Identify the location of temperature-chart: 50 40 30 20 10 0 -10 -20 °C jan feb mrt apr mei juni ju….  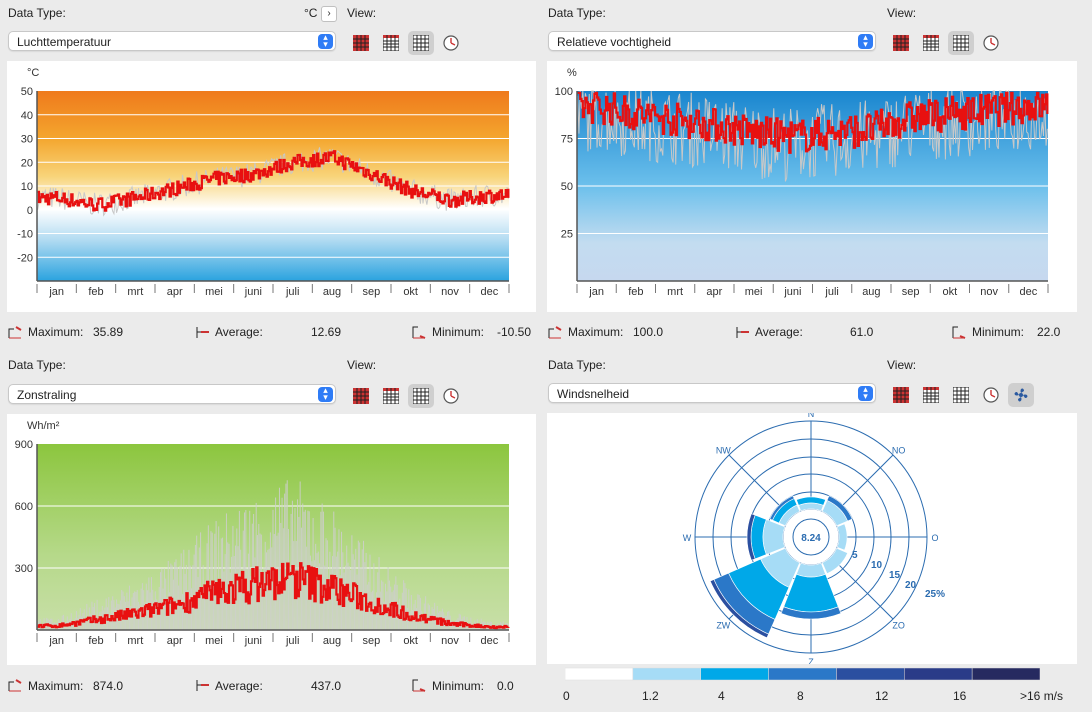
(263, 182).